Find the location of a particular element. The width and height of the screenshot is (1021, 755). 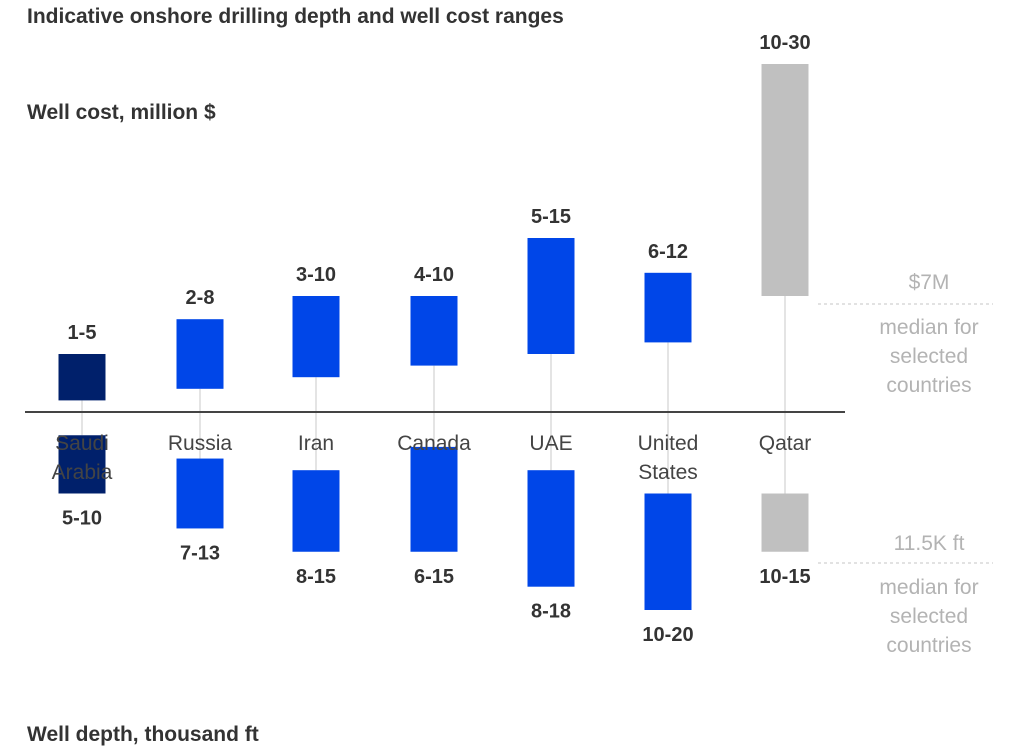

cost-median-note: median for selected countries is located at coordinates (928, 356).